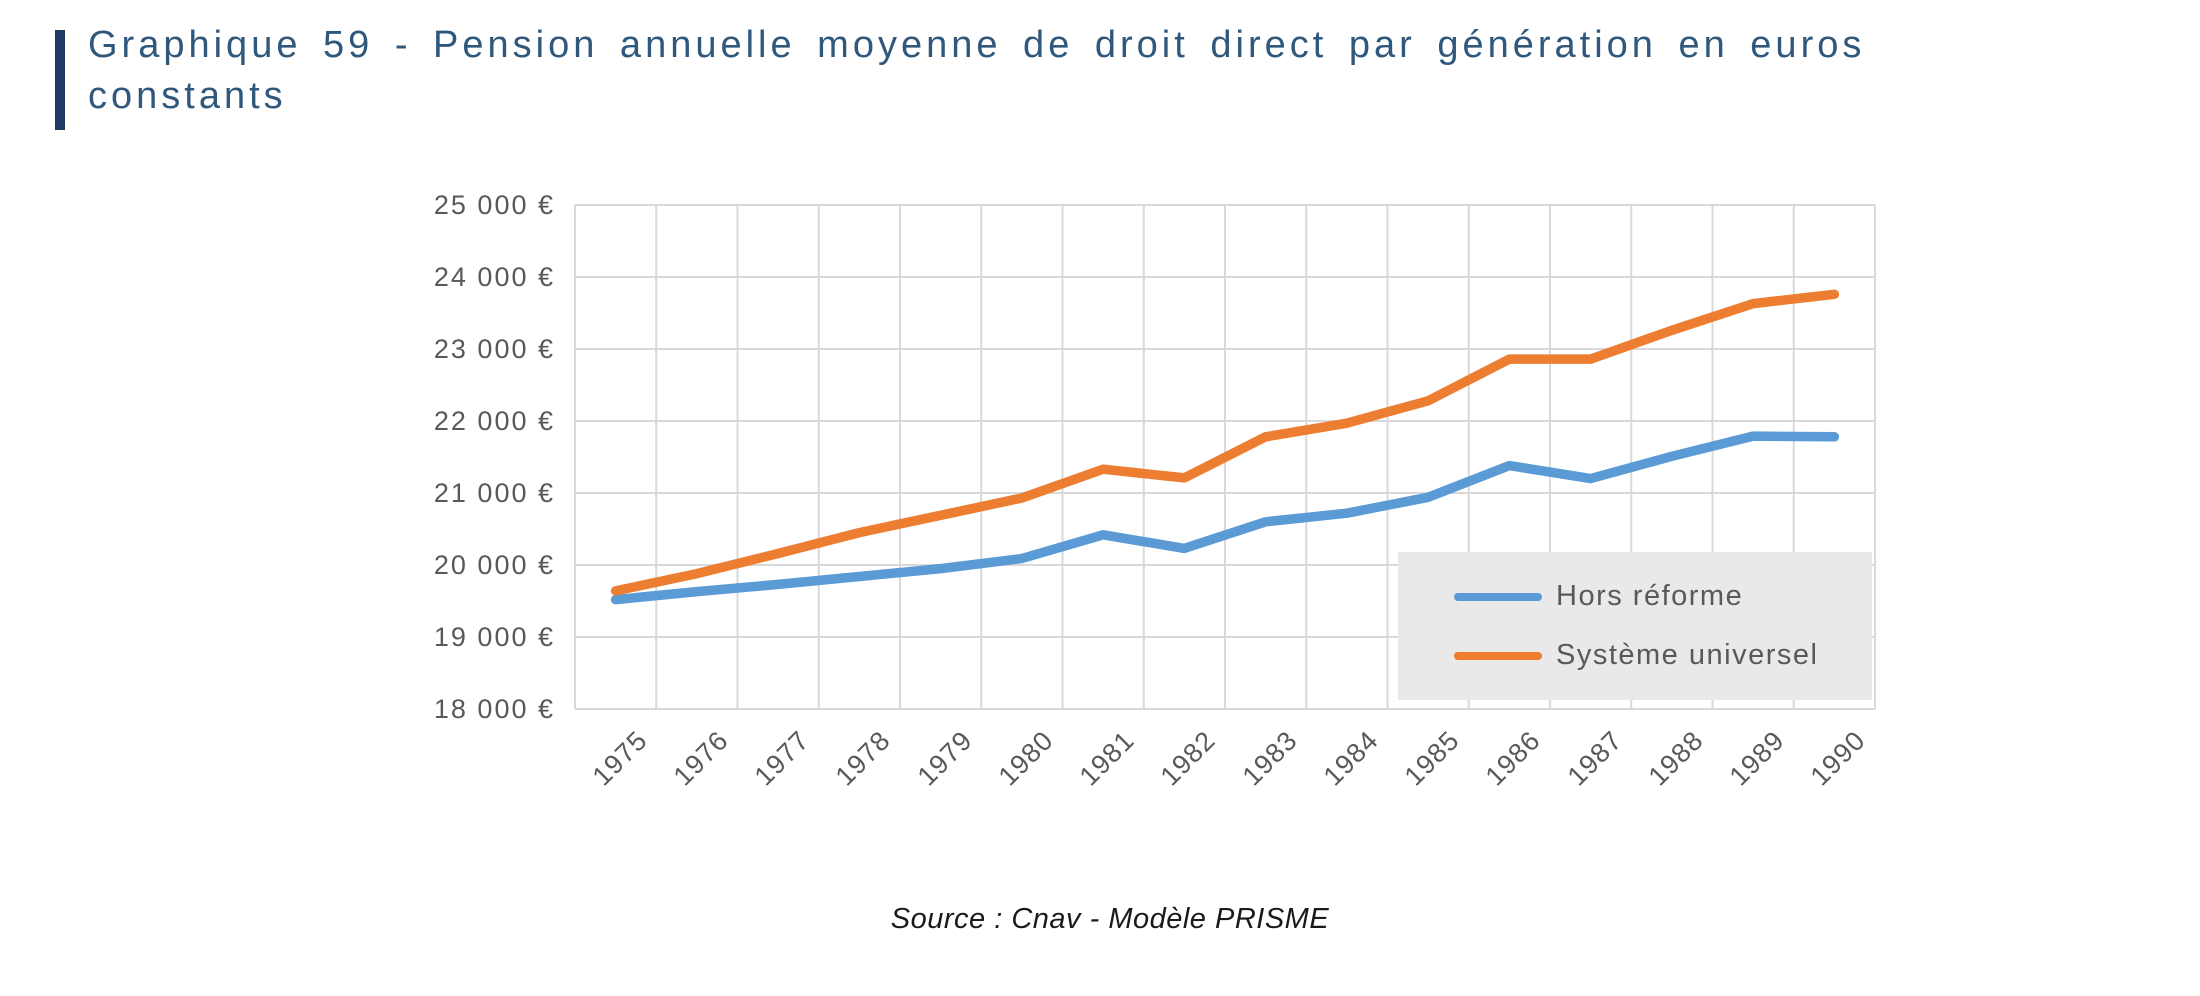  What do you see at coordinates (494, 565) in the screenshot?
I see `y-axis-tick-label: 20 000 €` at bounding box center [494, 565].